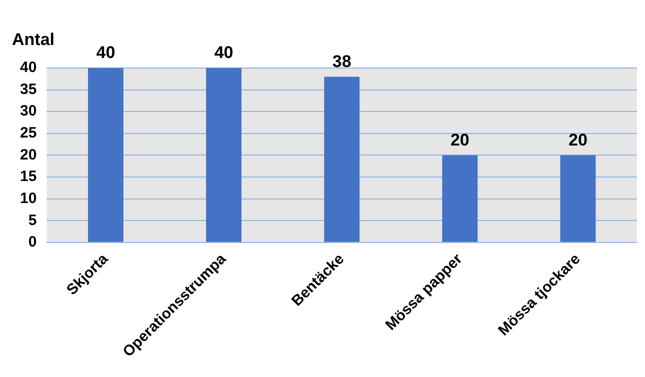  Describe the element at coordinates (28, 67) in the screenshot. I see `y-tick-label: 40` at that location.